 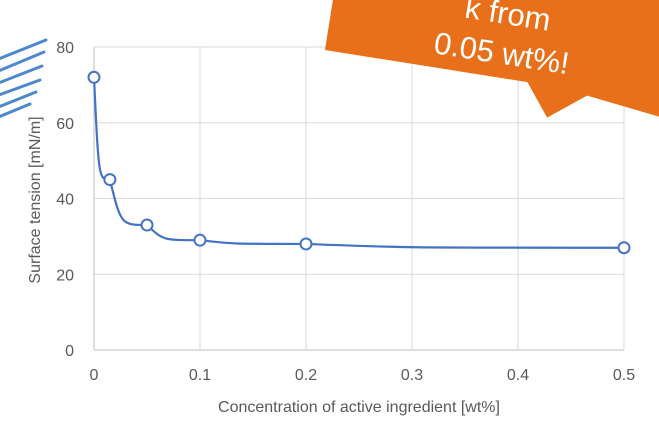 What do you see at coordinates (306, 375) in the screenshot?
I see `x-tick-label: 0.2` at bounding box center [306, 375].